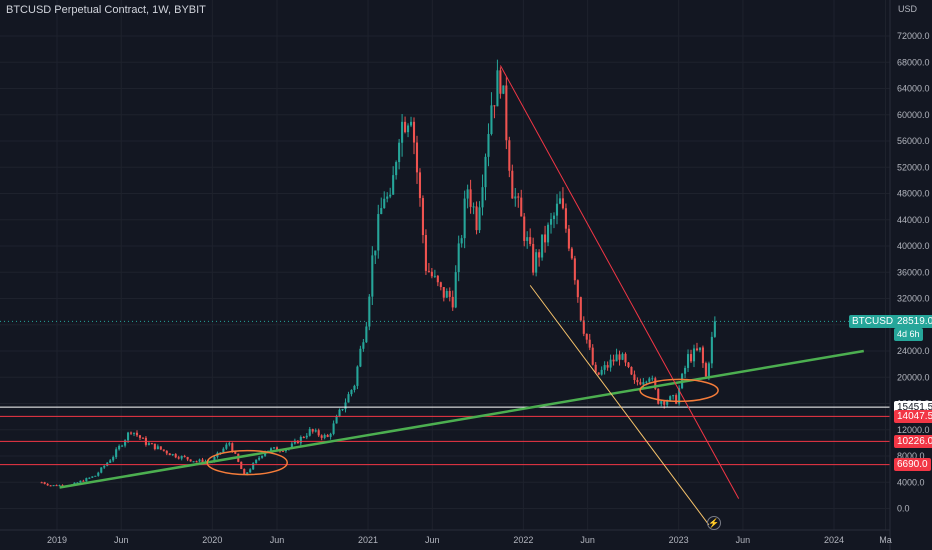  What do you see at coordinates (445, 436) in the screenshot?
I see `horizontal-levels` at bounding box center [445, 436].